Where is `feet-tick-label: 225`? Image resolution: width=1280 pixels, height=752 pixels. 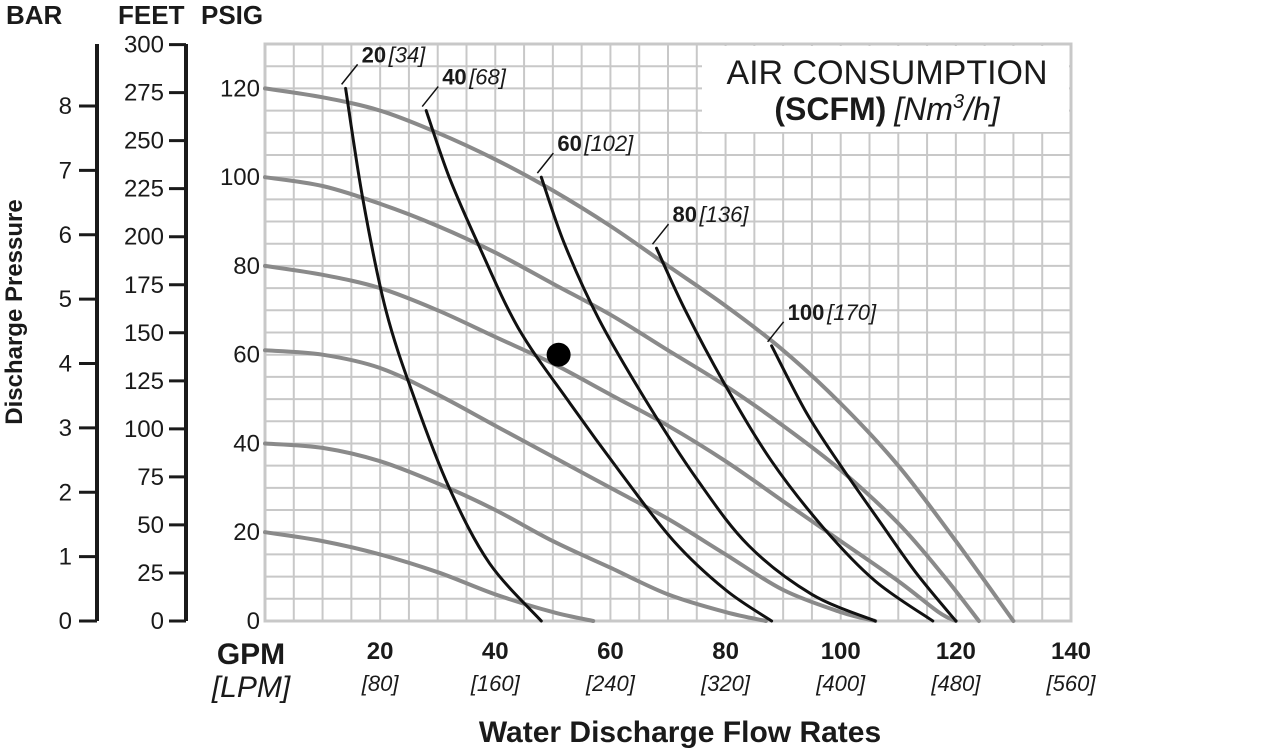
feet-tick-label: 225 is located at coordinates (144, 189).